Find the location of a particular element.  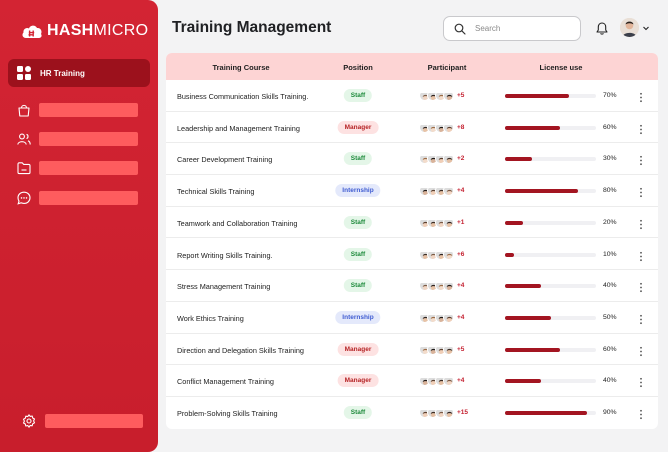

course-name: Leadership and Management Training is located at coordinates (238, 128).